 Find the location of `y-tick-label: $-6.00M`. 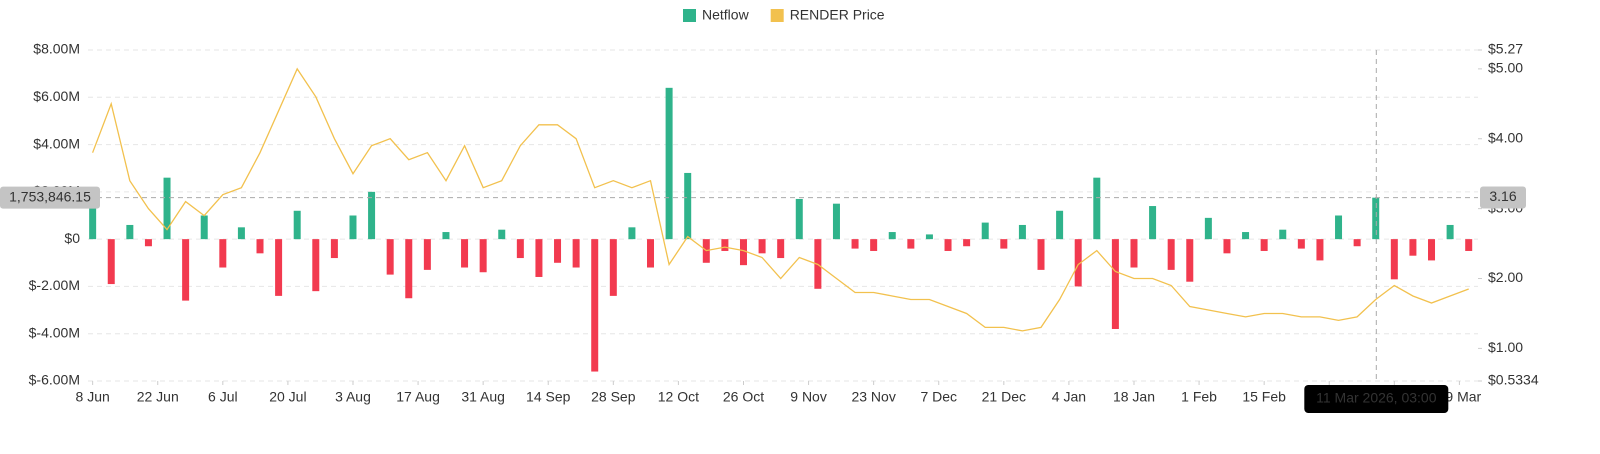

y-tick-label: $-6.00M is located at coordinates (54, 380).